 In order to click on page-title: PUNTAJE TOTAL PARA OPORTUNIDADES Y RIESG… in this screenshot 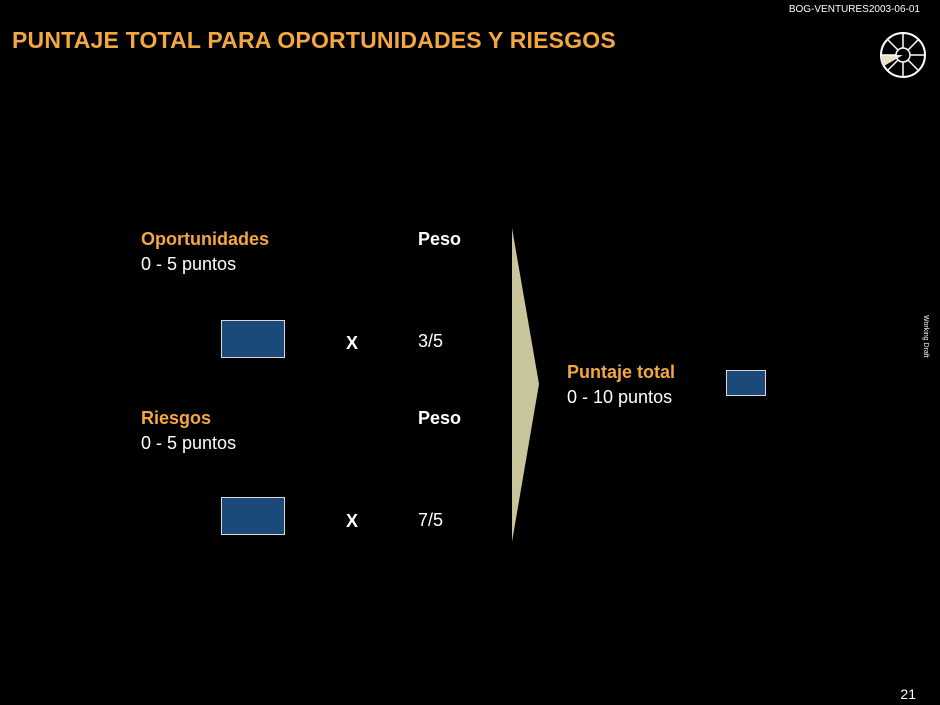, I will do `click(314, 40)`.